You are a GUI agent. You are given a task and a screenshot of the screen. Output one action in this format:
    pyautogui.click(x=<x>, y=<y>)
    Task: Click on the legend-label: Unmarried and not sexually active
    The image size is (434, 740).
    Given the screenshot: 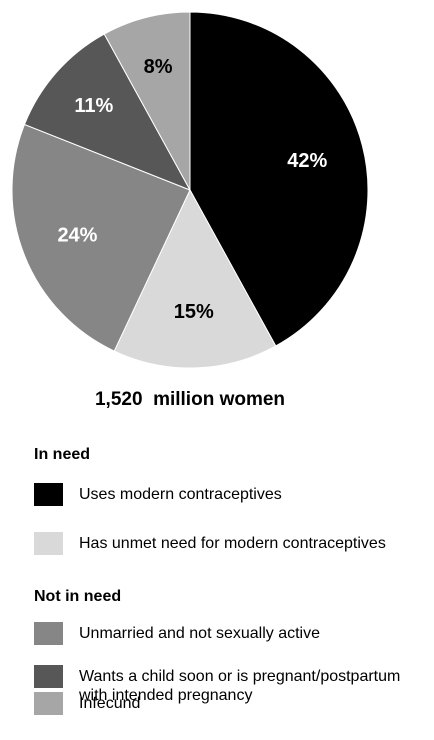 What is the action you would take?
    pyautogui.click(x=200, y=633)
    